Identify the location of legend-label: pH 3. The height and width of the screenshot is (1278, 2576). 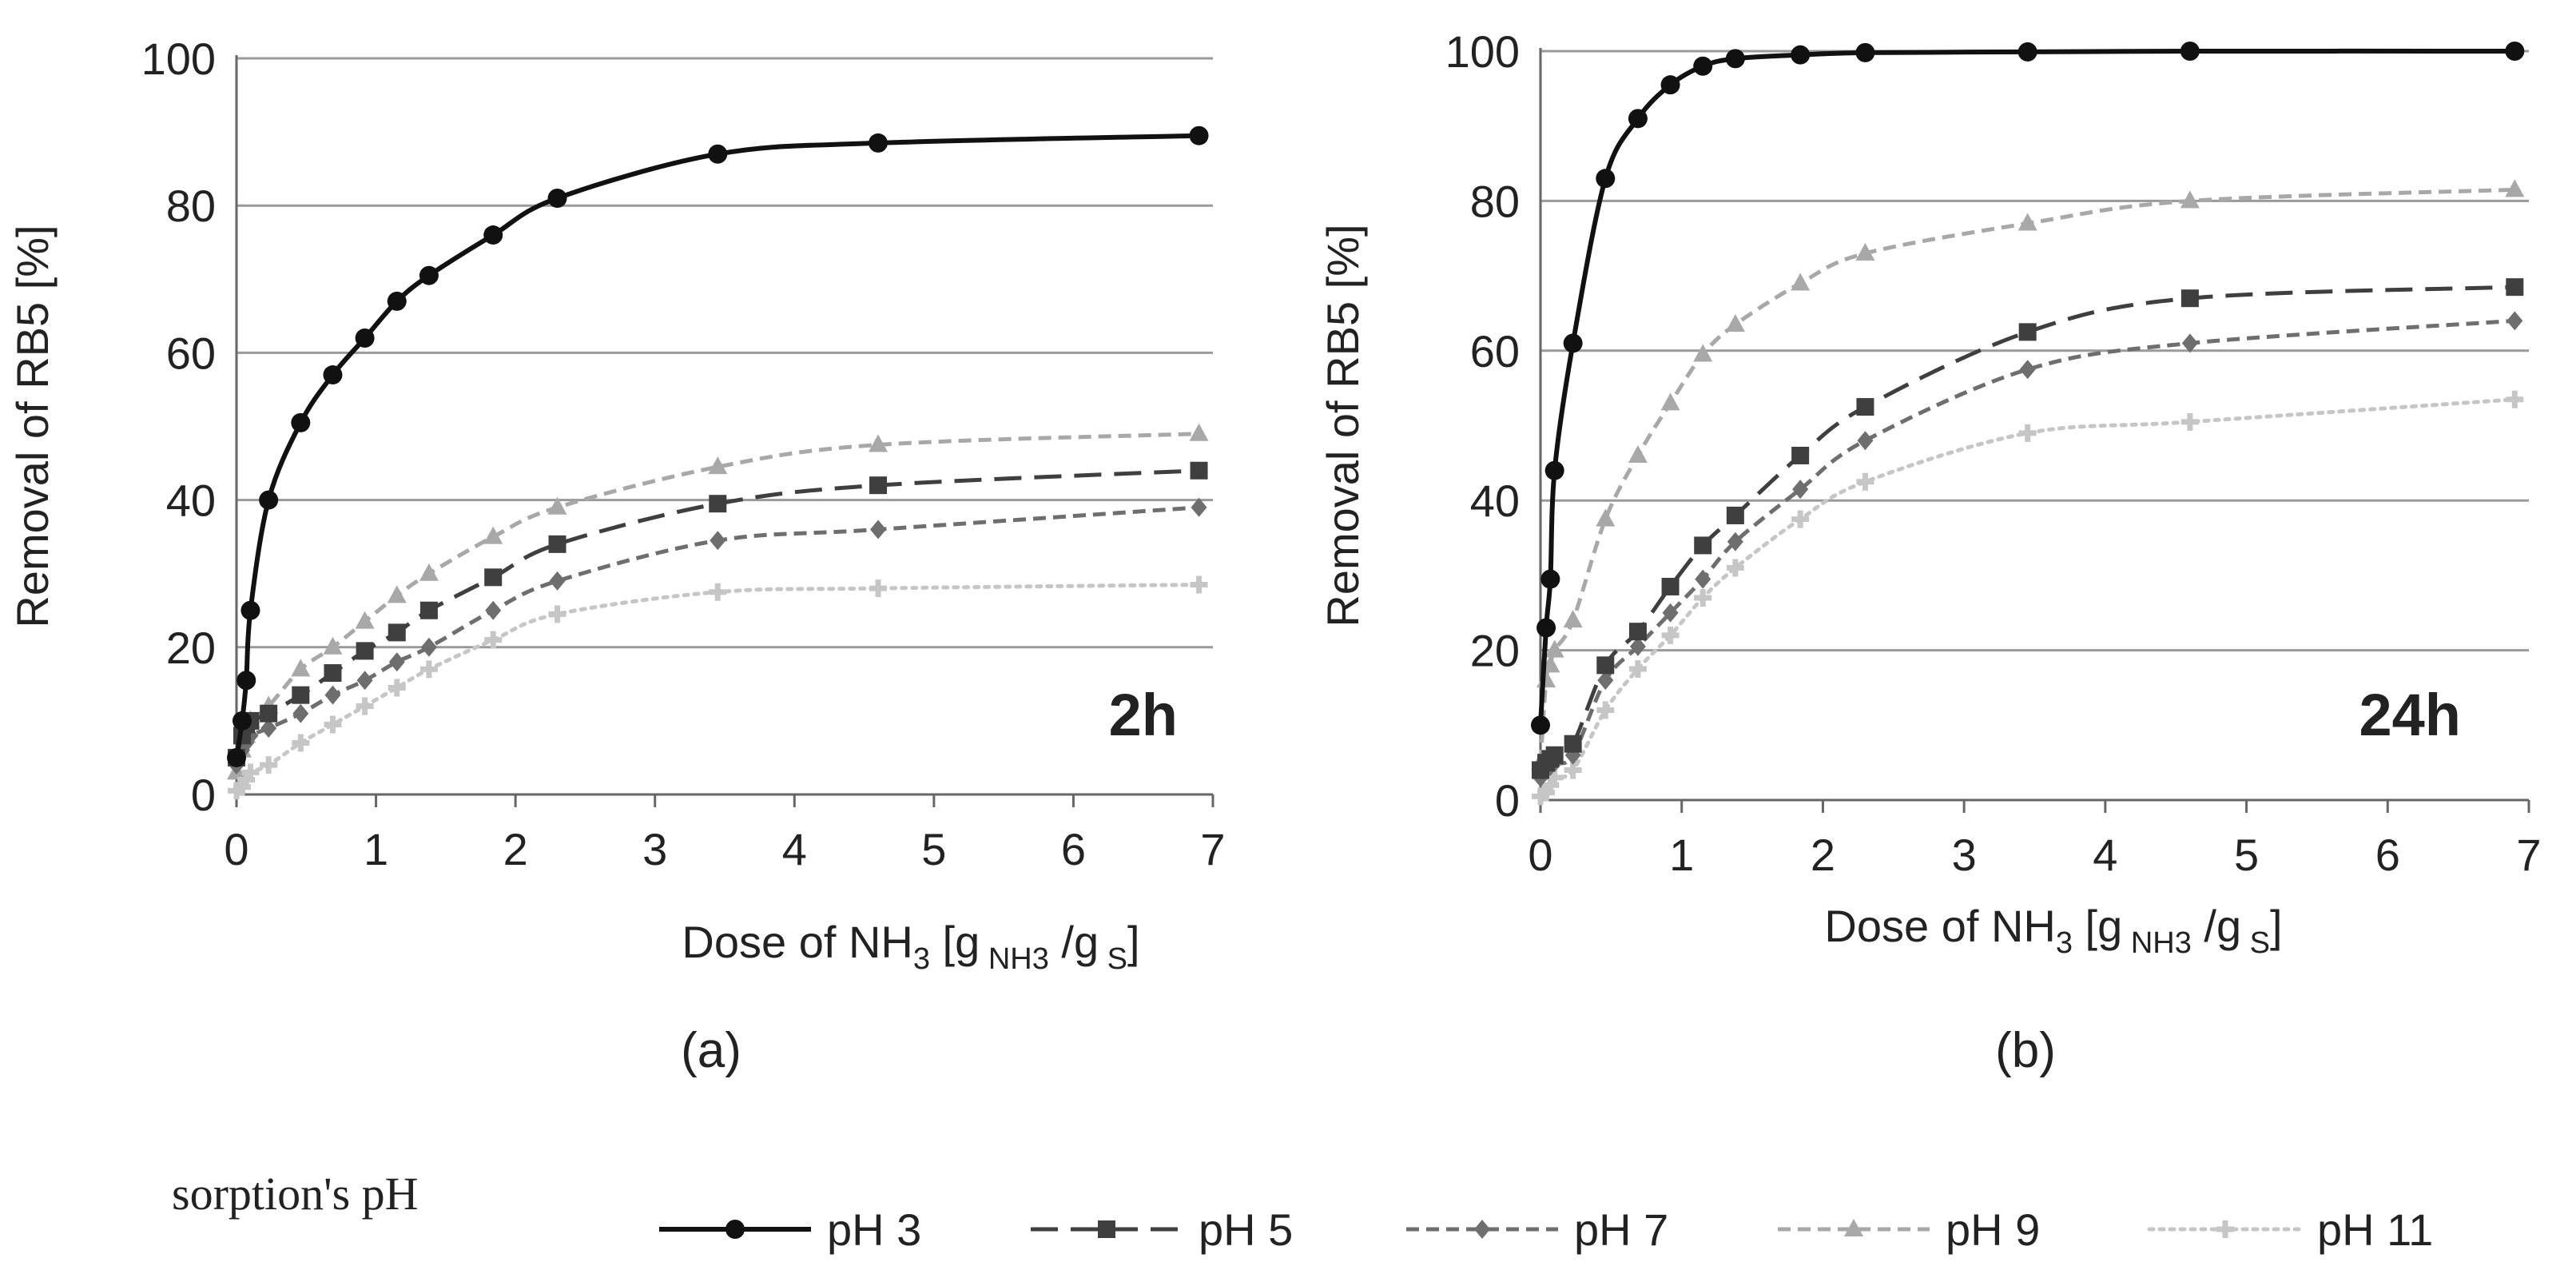
(874, 1229).